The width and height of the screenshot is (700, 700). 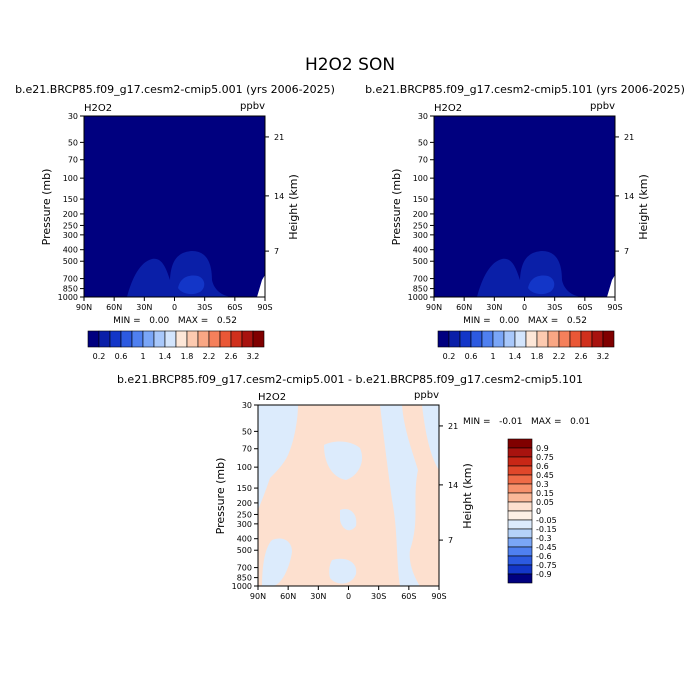 I want to click on difference-colorbar-label: 0.15, so click(x=545, y=493).